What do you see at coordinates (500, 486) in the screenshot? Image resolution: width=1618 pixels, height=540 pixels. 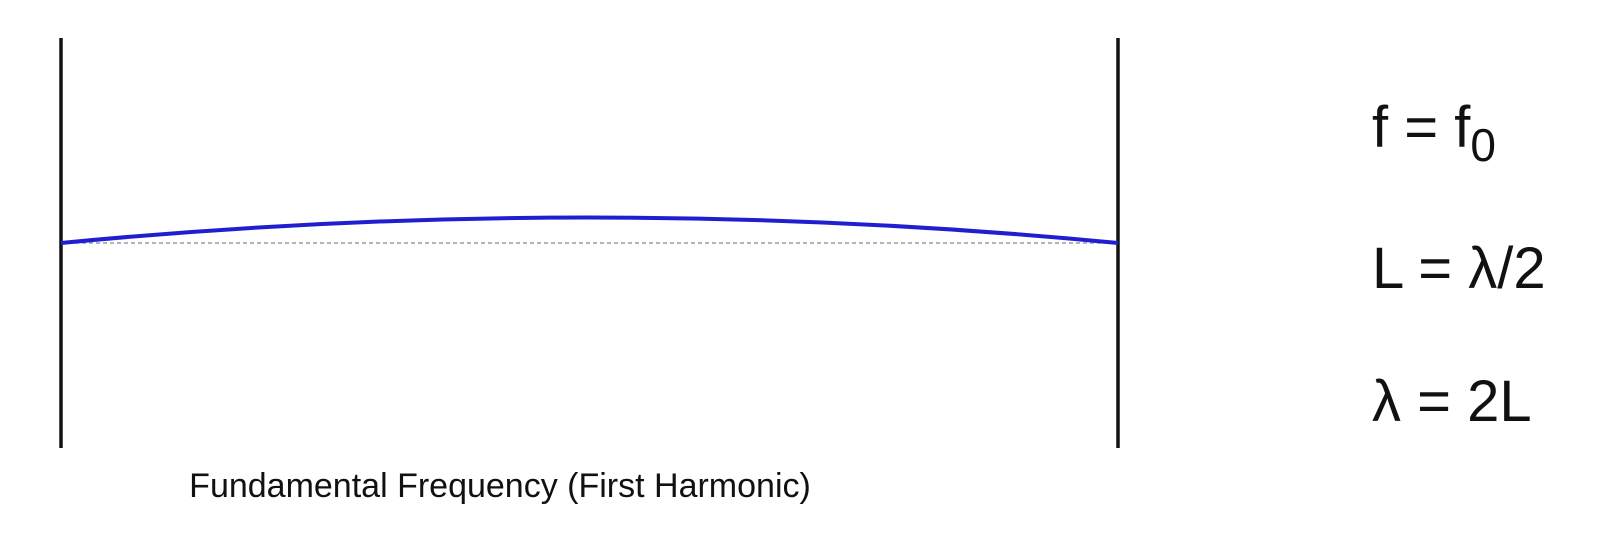 I see `diagram-caption: Fundamental Frequency (First Harmonic)` at bounding box center [500, 486].